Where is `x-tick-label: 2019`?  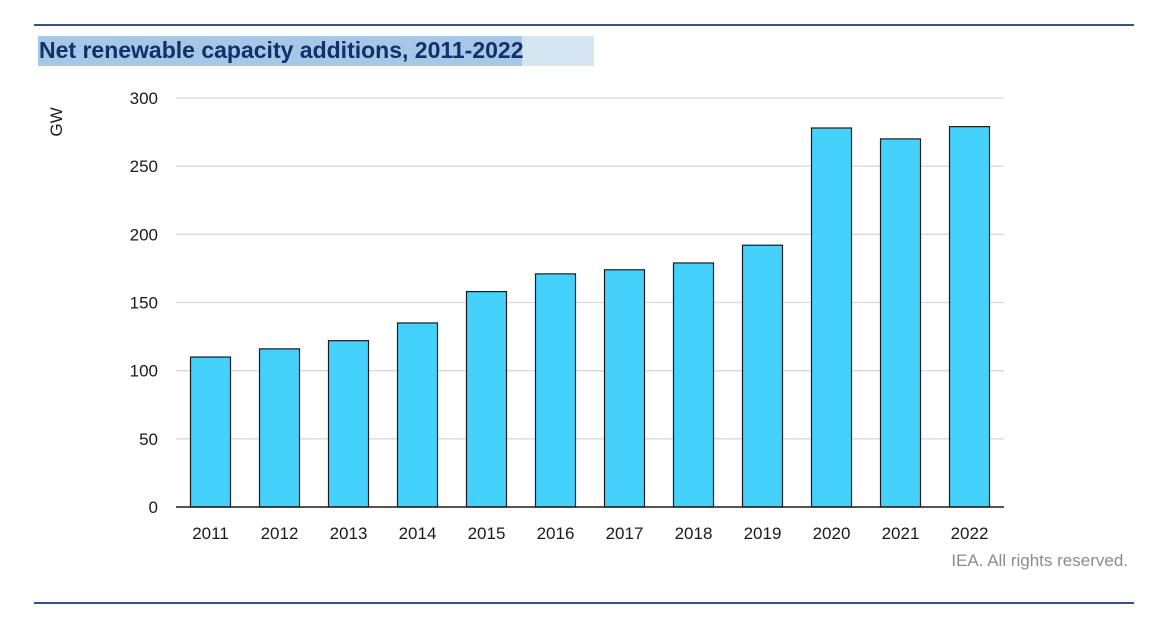
x-tick-label: 2019 is located at coordinates (763, 533).